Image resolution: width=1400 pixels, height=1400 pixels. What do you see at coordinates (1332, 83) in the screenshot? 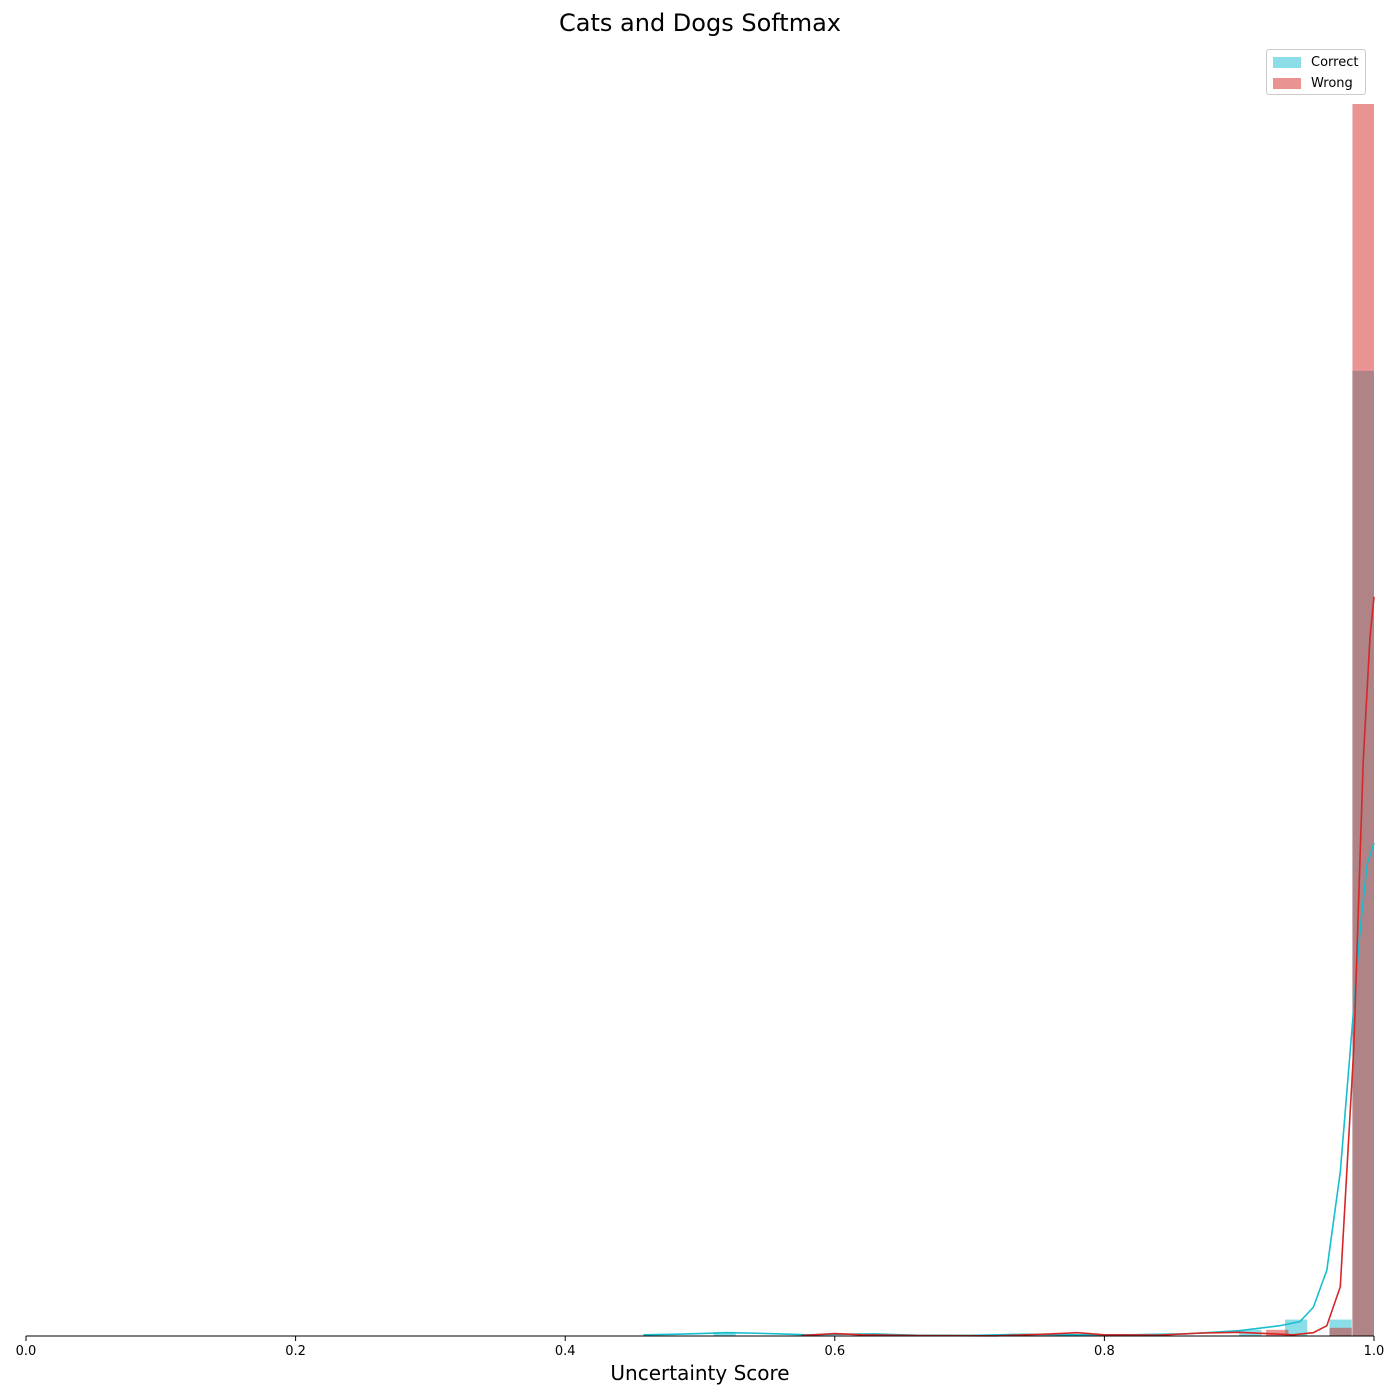
I see `legend-label-wrong: Wrong` at bounding box center [1332, 83].